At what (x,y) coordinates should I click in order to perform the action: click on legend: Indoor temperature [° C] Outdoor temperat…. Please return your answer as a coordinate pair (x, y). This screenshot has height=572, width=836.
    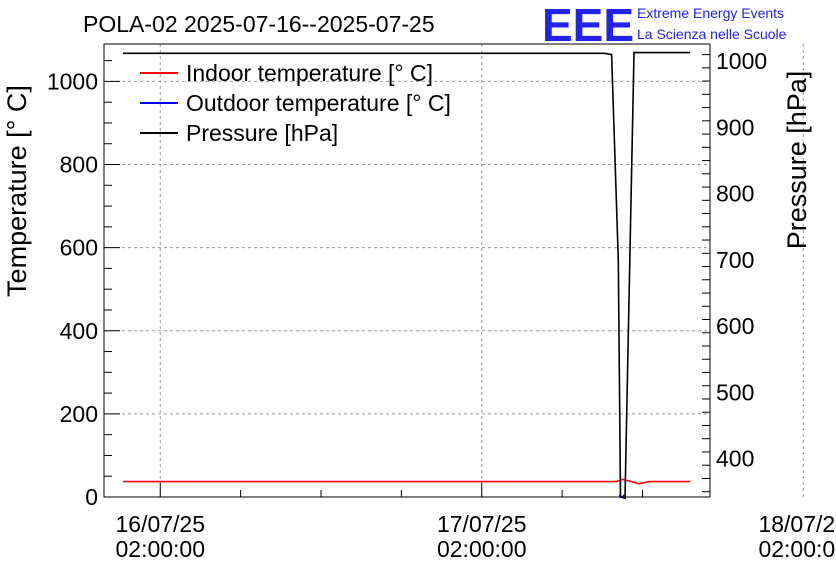
    Looking at the image, I should click on (295, 103).